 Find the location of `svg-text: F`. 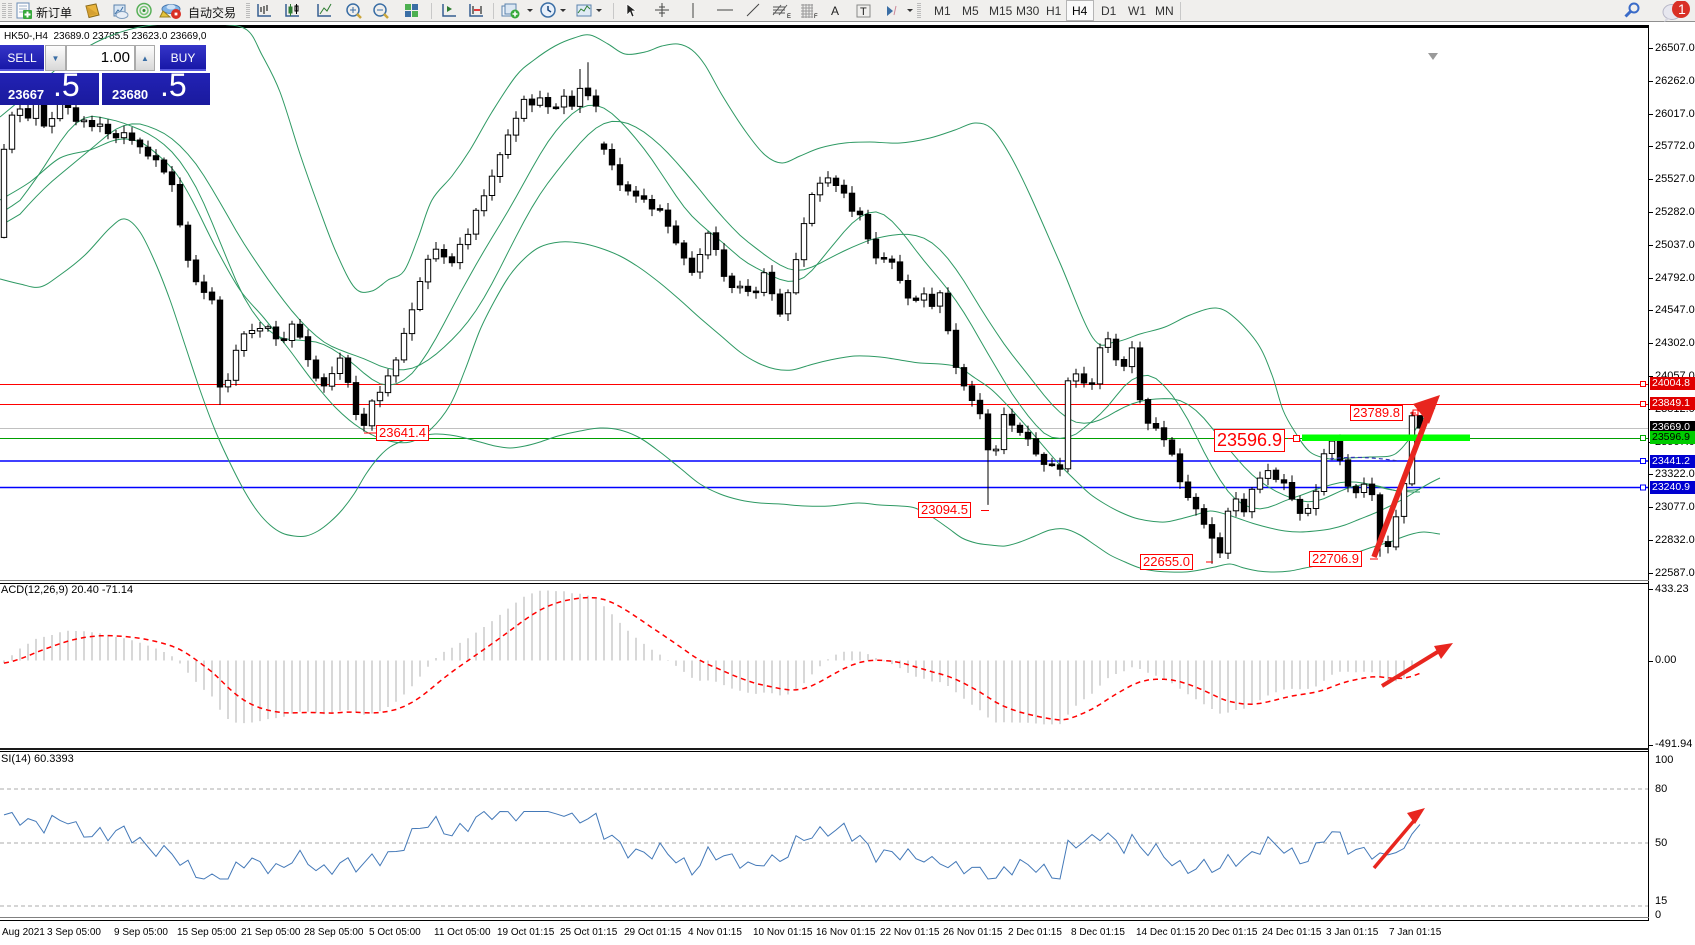

svg-text: F is located at coordinates (816, 17).